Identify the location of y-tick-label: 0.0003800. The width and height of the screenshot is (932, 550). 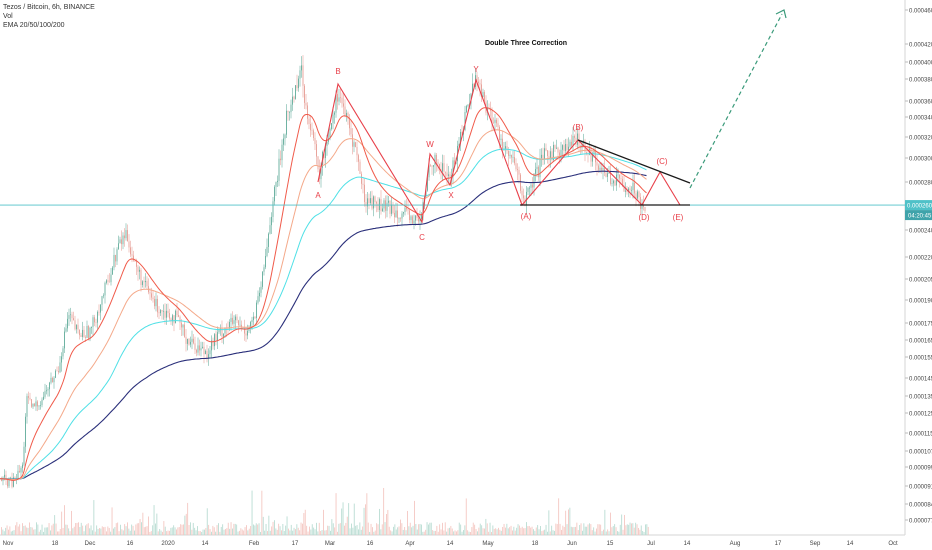
(920, 81).